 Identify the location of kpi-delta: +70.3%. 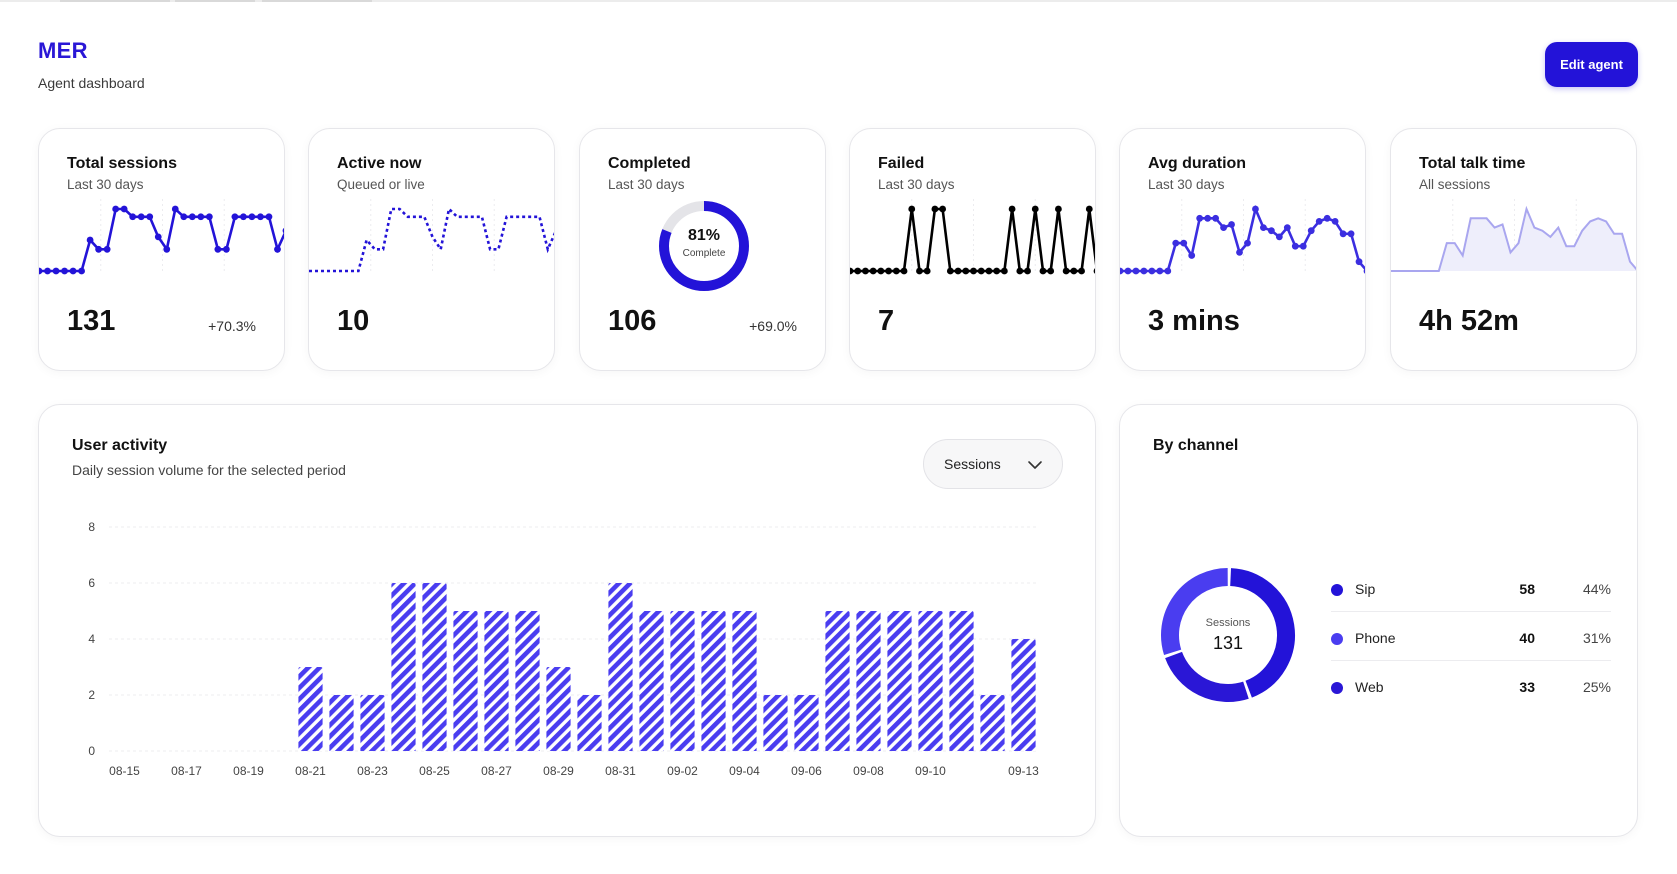
(232, 326).